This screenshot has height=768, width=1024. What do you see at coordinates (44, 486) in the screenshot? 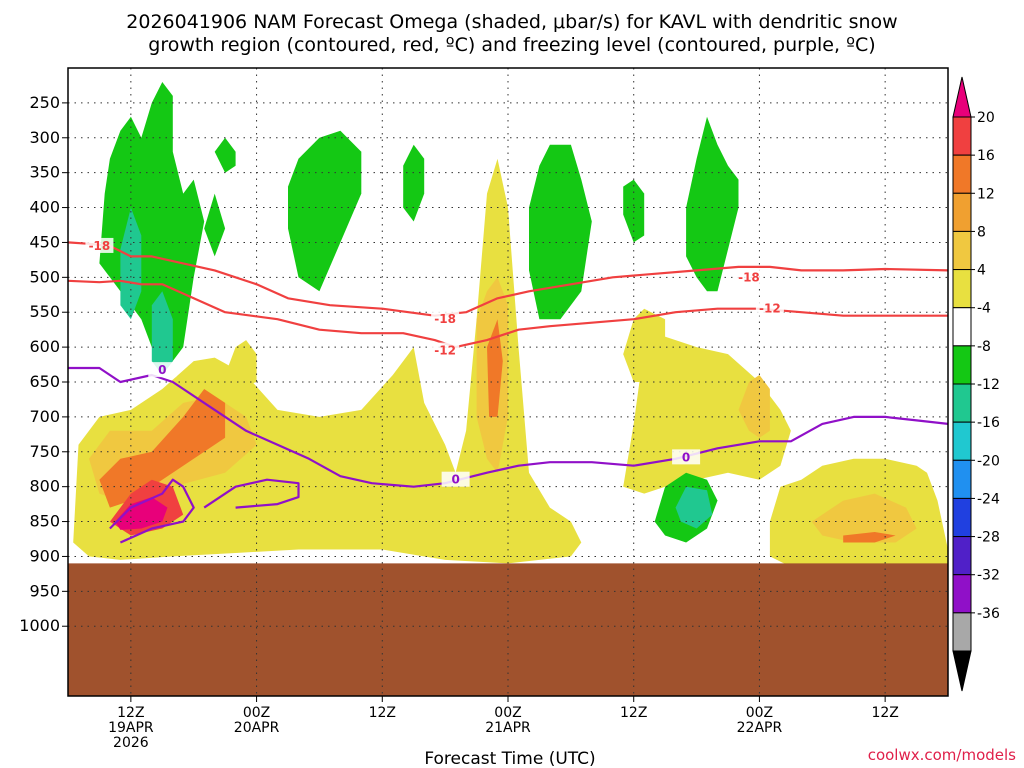
I see `y-tick-label: 800` at bounding box center [44, 486].